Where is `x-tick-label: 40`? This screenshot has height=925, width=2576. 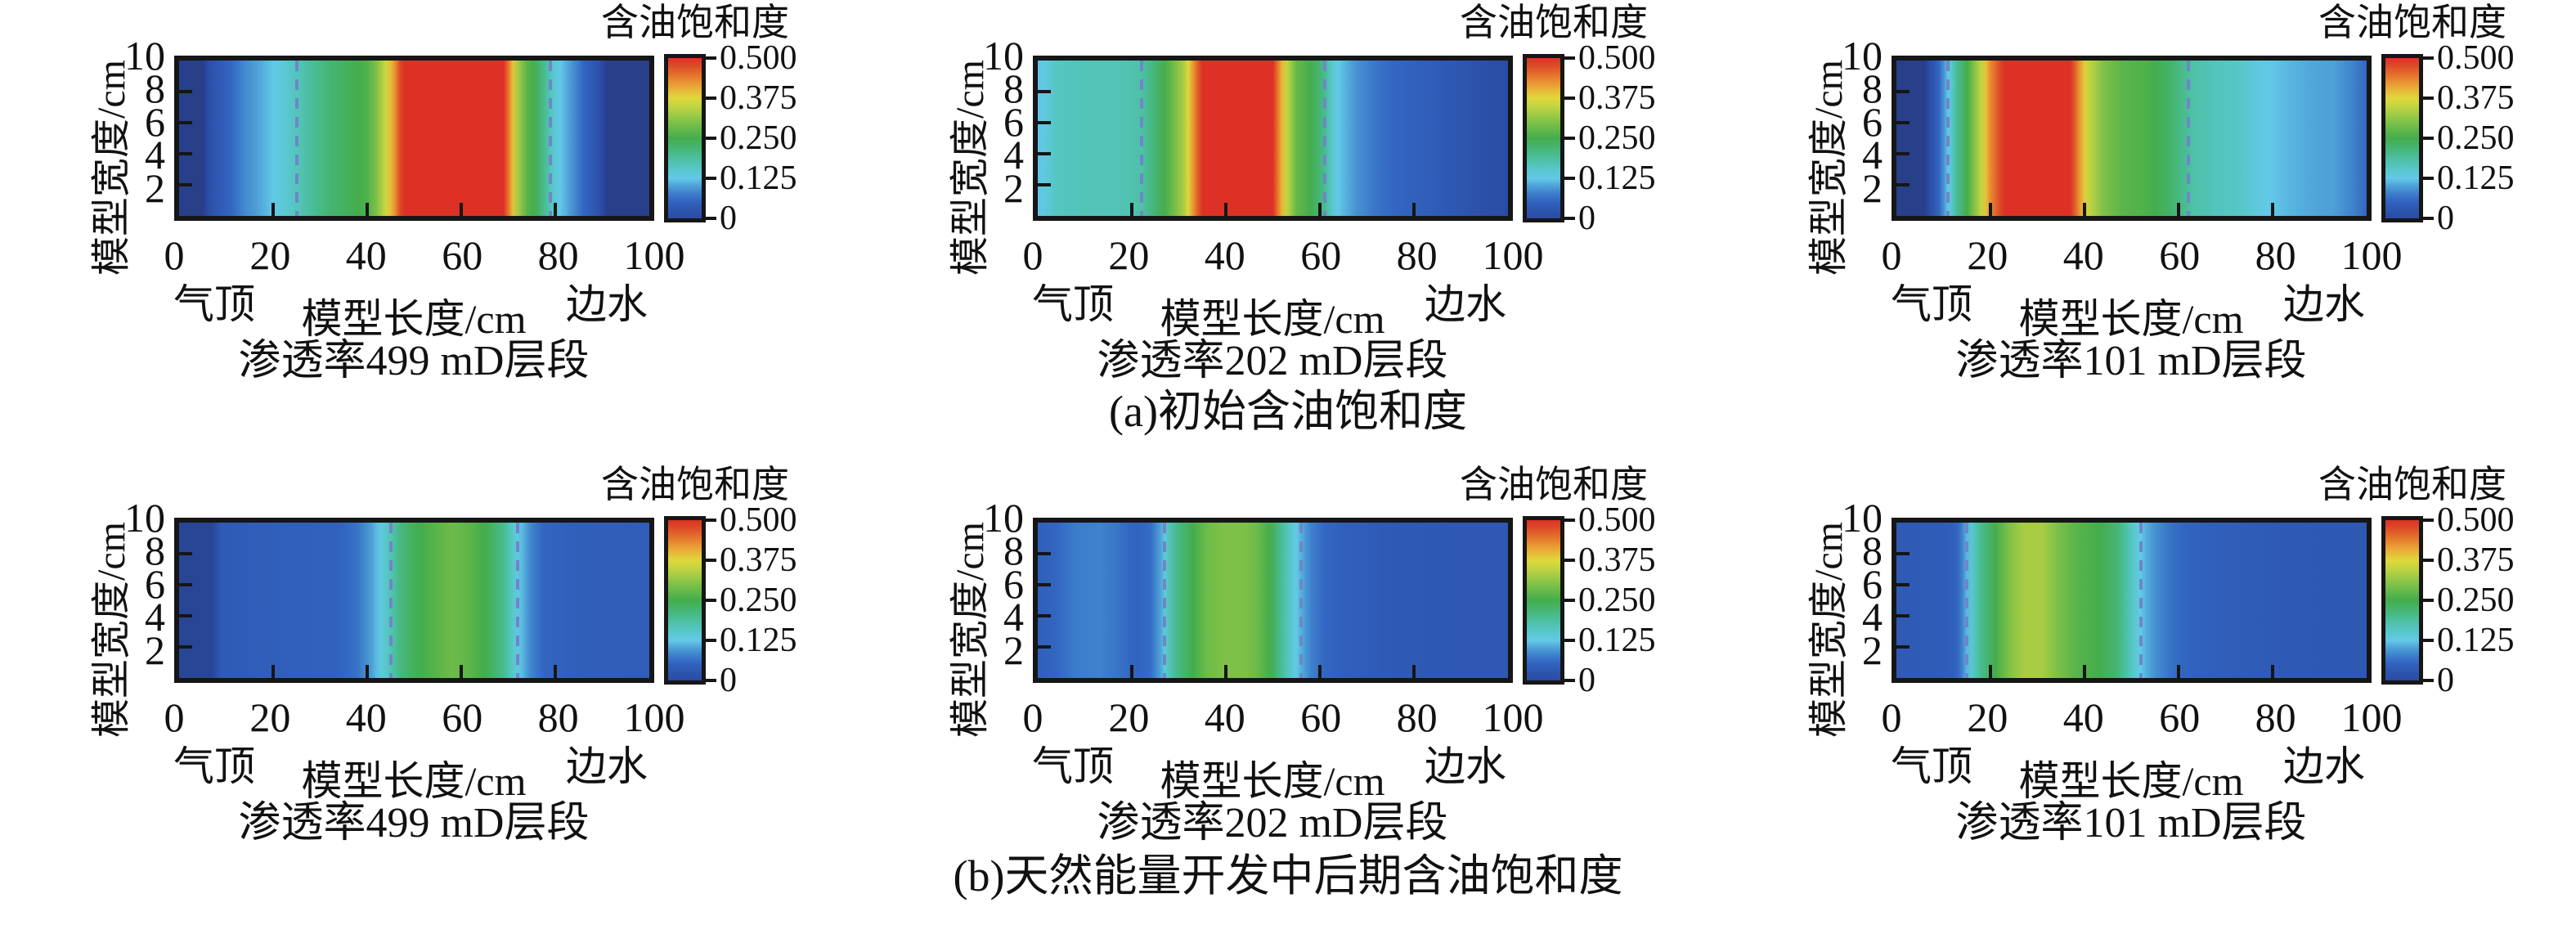 x-tick-label: 40 is located at coordinates (366, 717).